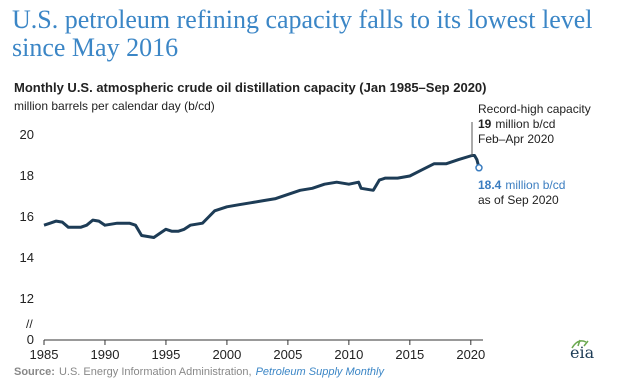  I want to click on chart-title: since May 2016, so click(95, 47).